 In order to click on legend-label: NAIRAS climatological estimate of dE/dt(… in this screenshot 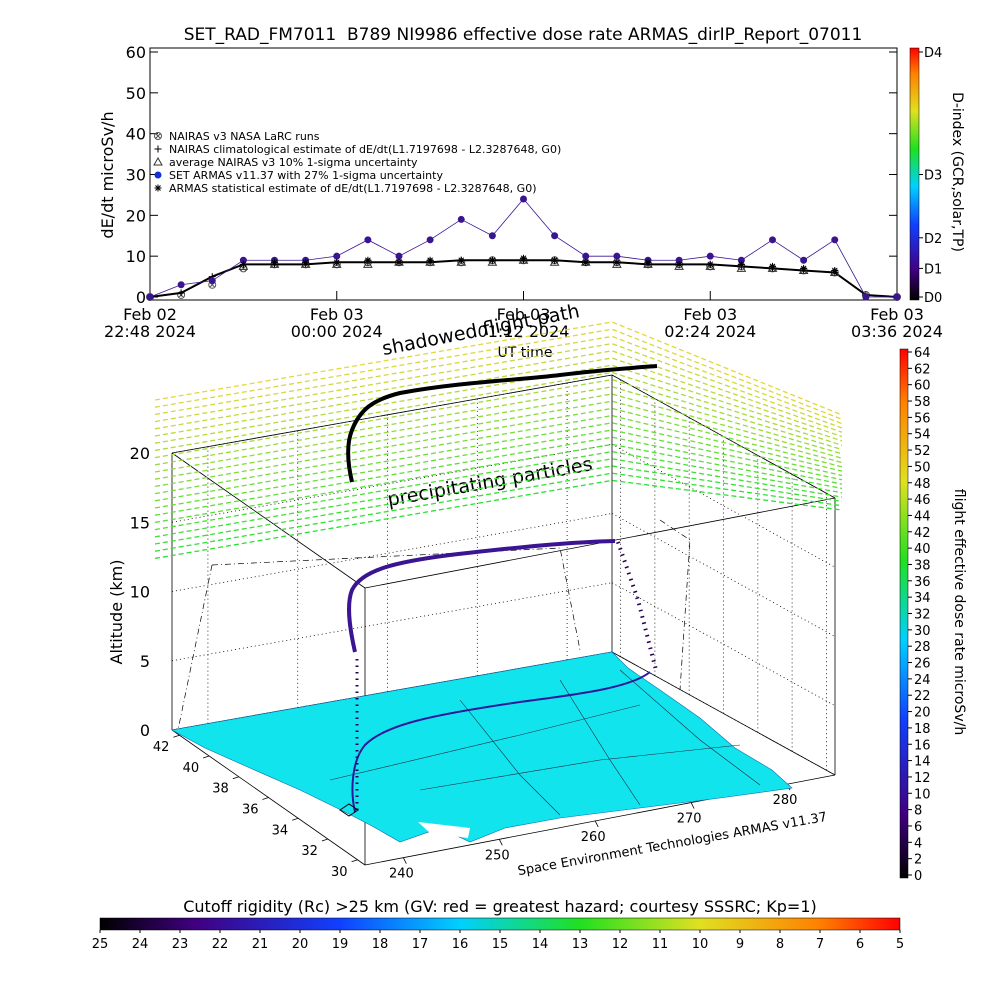, I will do `click(365, 149)`.